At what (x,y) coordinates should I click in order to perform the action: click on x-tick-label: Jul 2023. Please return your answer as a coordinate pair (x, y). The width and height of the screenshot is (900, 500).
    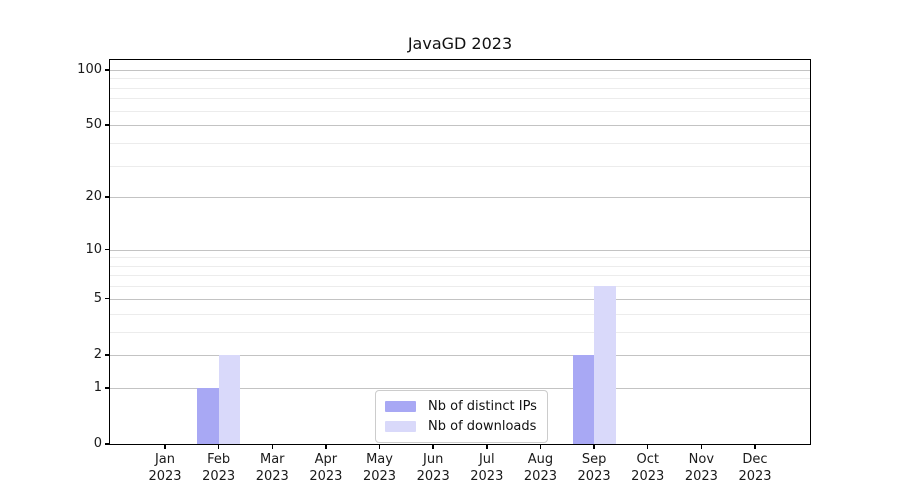
    Looking at the image, I should click on (487, 468).